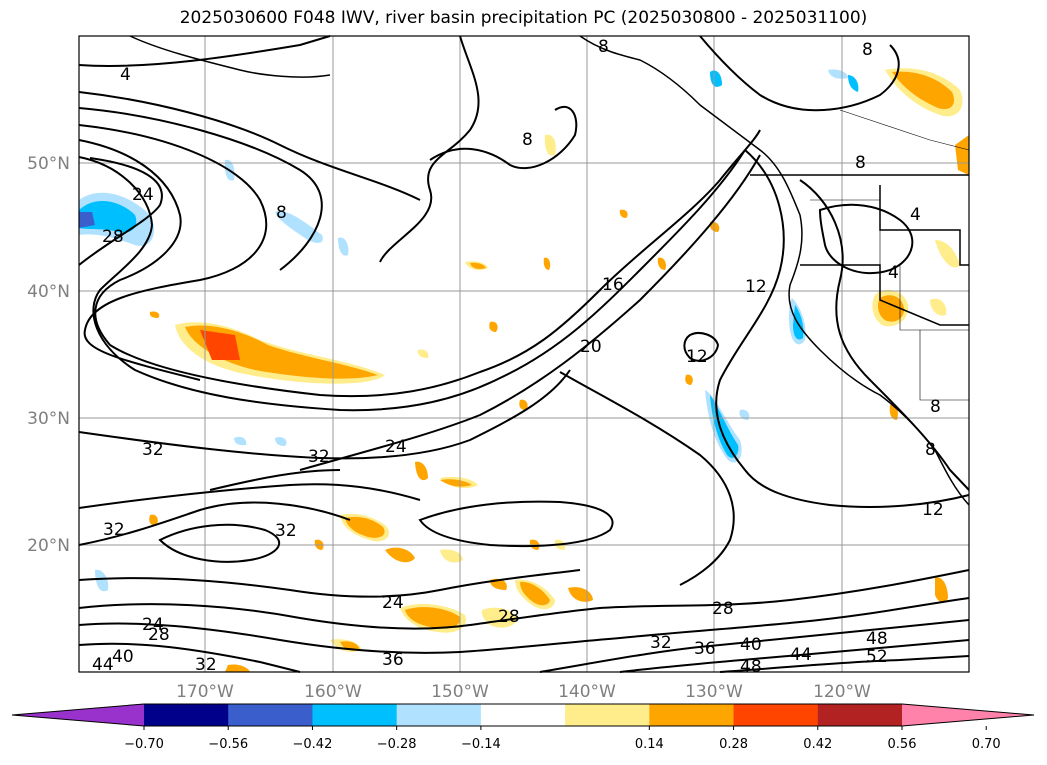 The width and height of the screenshot is (1047, 765). Describe the element at coordinates (153, 450) in the screenshot. I see `contour-label-32-a: 32` at that location.